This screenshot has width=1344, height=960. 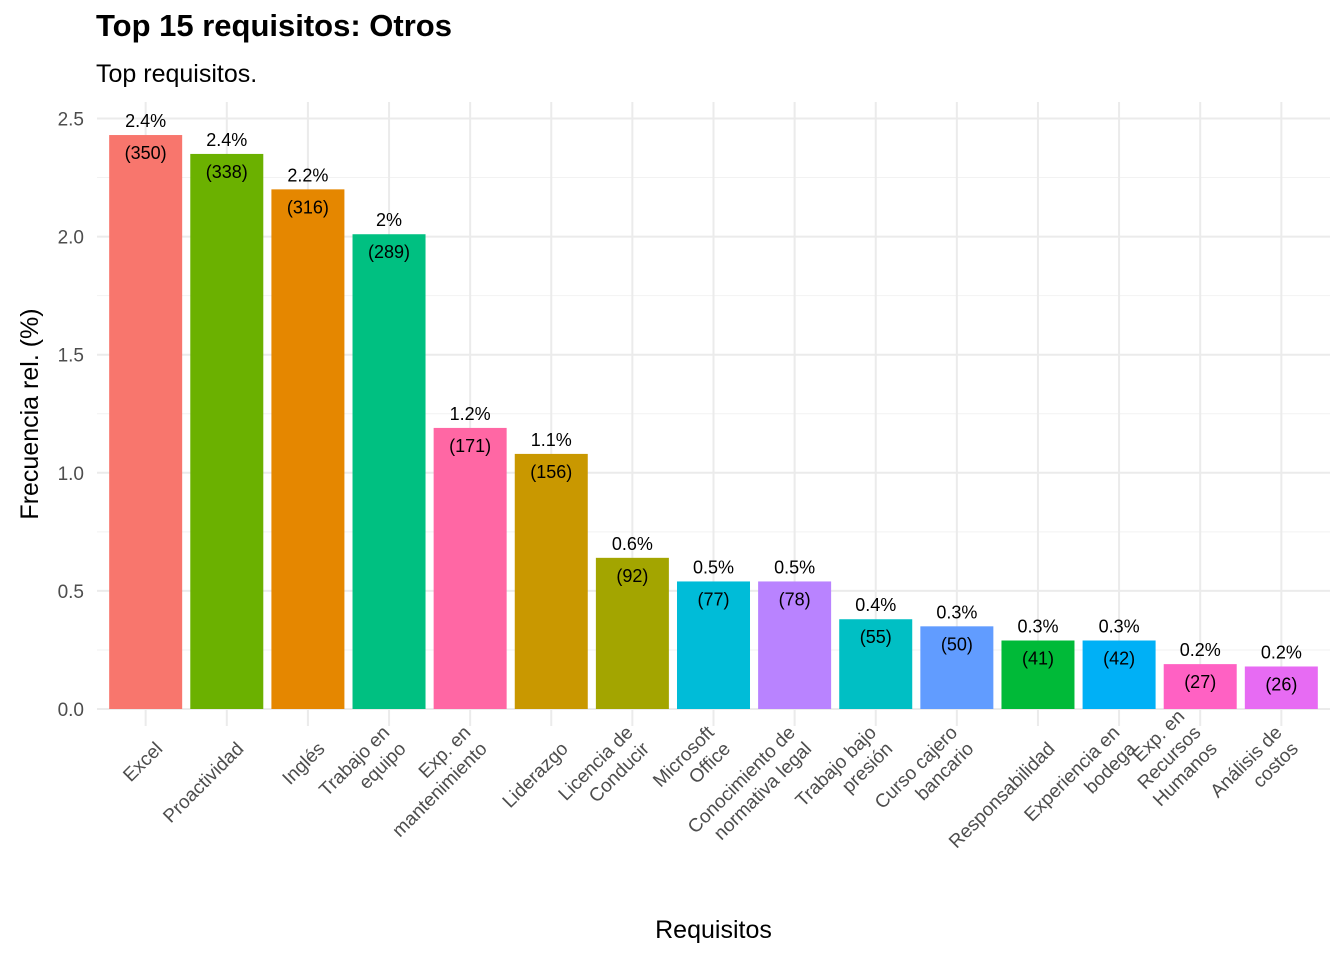 What do you see at coordinates (875, 605) in the screenshot?
I see `data-label-percent: 0.4%` at bounding box center [875, 605].